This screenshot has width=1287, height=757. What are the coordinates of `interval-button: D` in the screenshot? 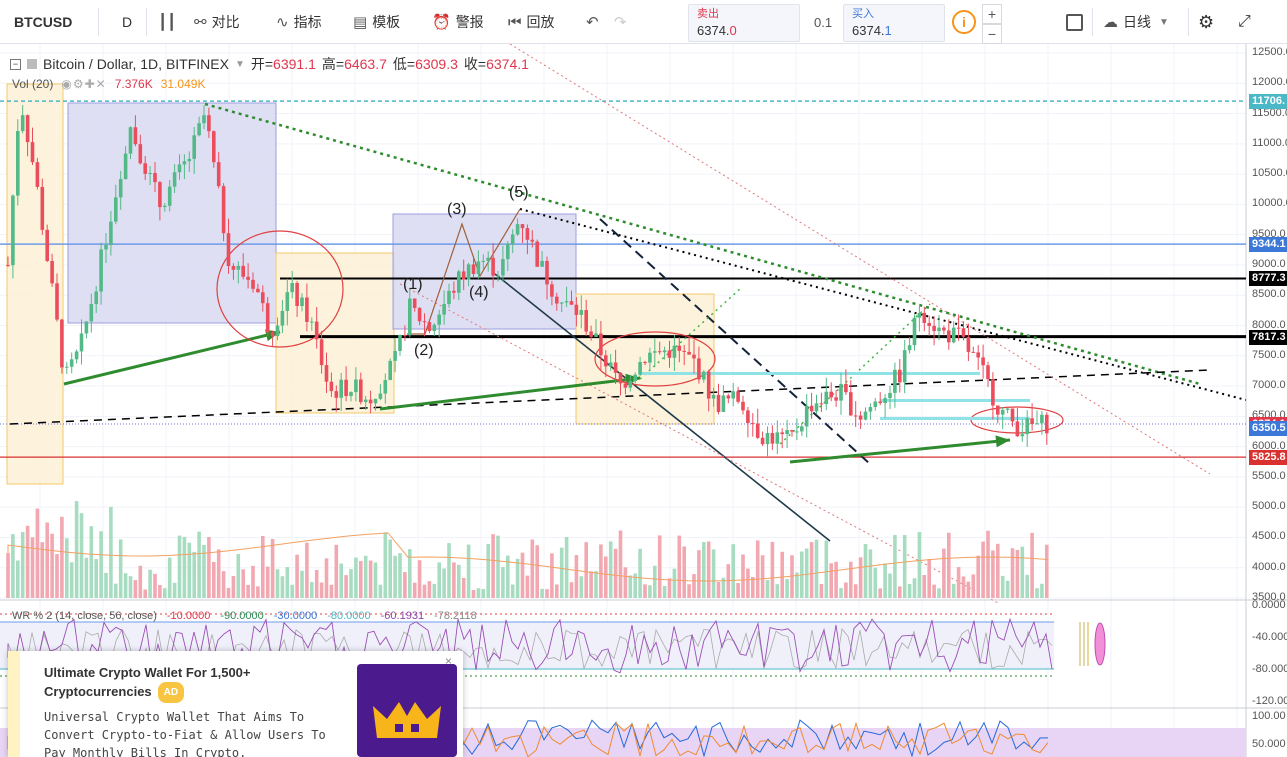 It's located at (127, 22).